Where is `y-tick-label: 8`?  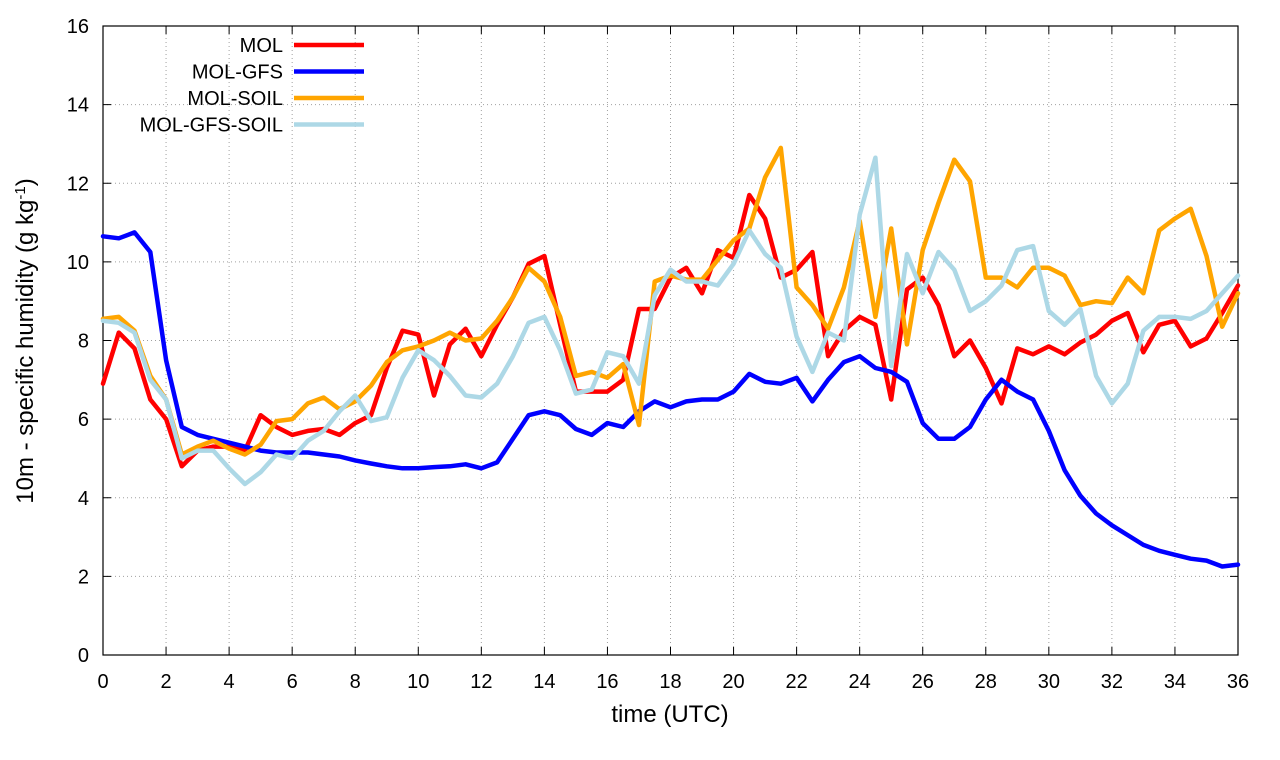
y-tick-label: 8 is located at coordinates (83, 342).